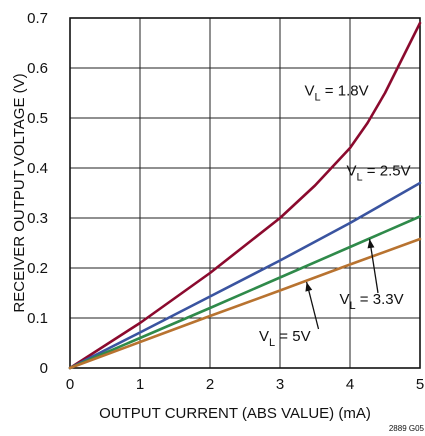 The image size is (425, 436). I want to click on series-label-vl-2-5v: VL = 2.5V, so click(379, 173).